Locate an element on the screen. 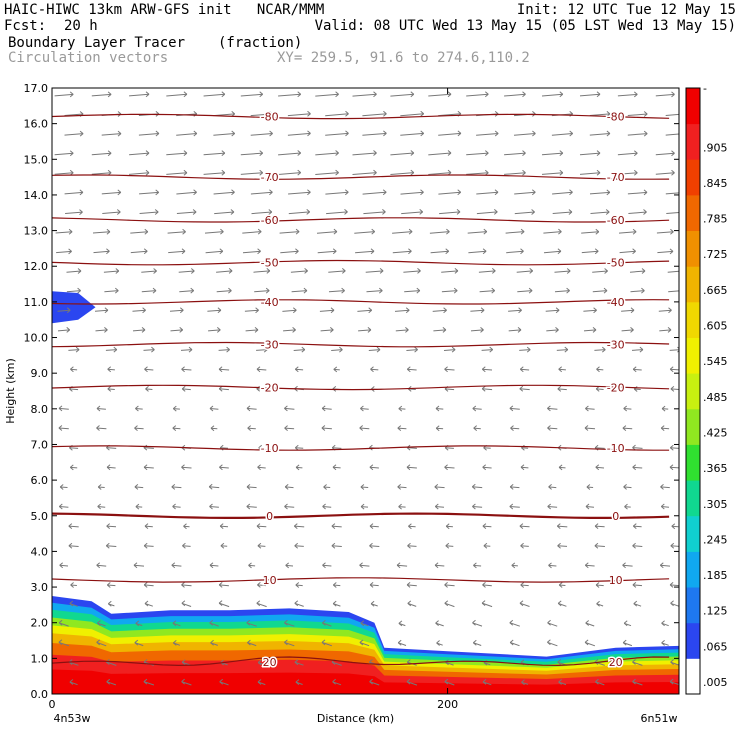 The height and width of the screenshot is (740, 740). colorbar-label-4: .245 is located at coordinates (715, 539).